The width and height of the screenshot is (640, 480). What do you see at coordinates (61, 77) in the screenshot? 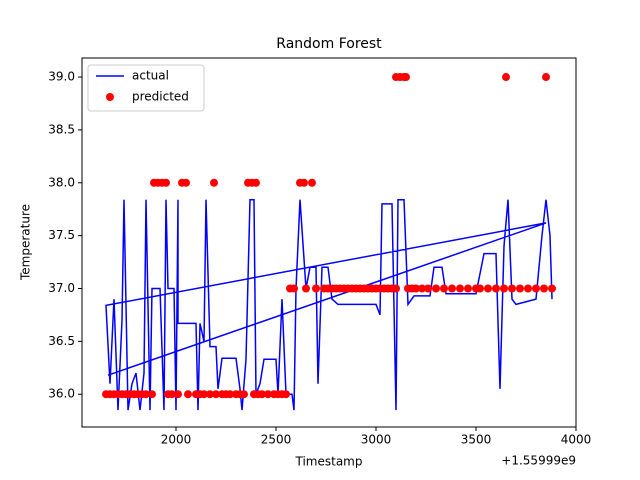
I see `y-tick-label: 39.0` at bounding box center [61, 77].